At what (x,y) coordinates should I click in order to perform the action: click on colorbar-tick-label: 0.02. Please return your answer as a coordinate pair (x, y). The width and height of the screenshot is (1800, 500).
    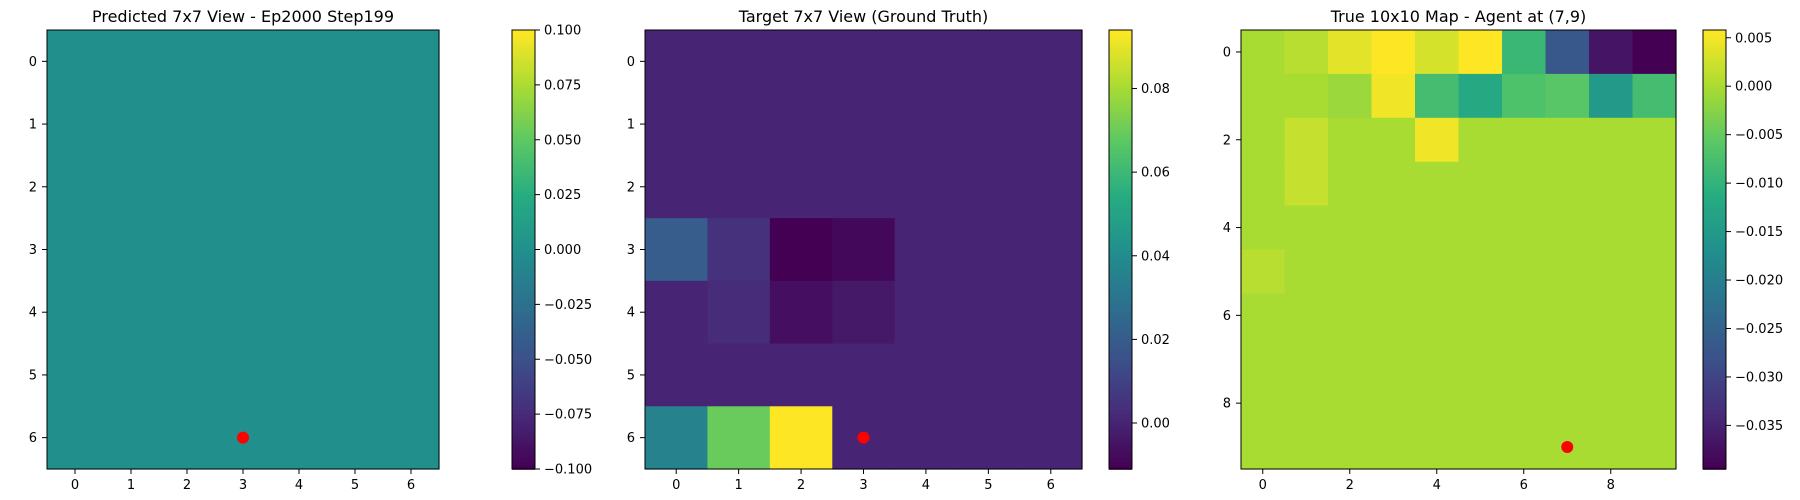
    Looking at the image, I should click on (1155, 340).